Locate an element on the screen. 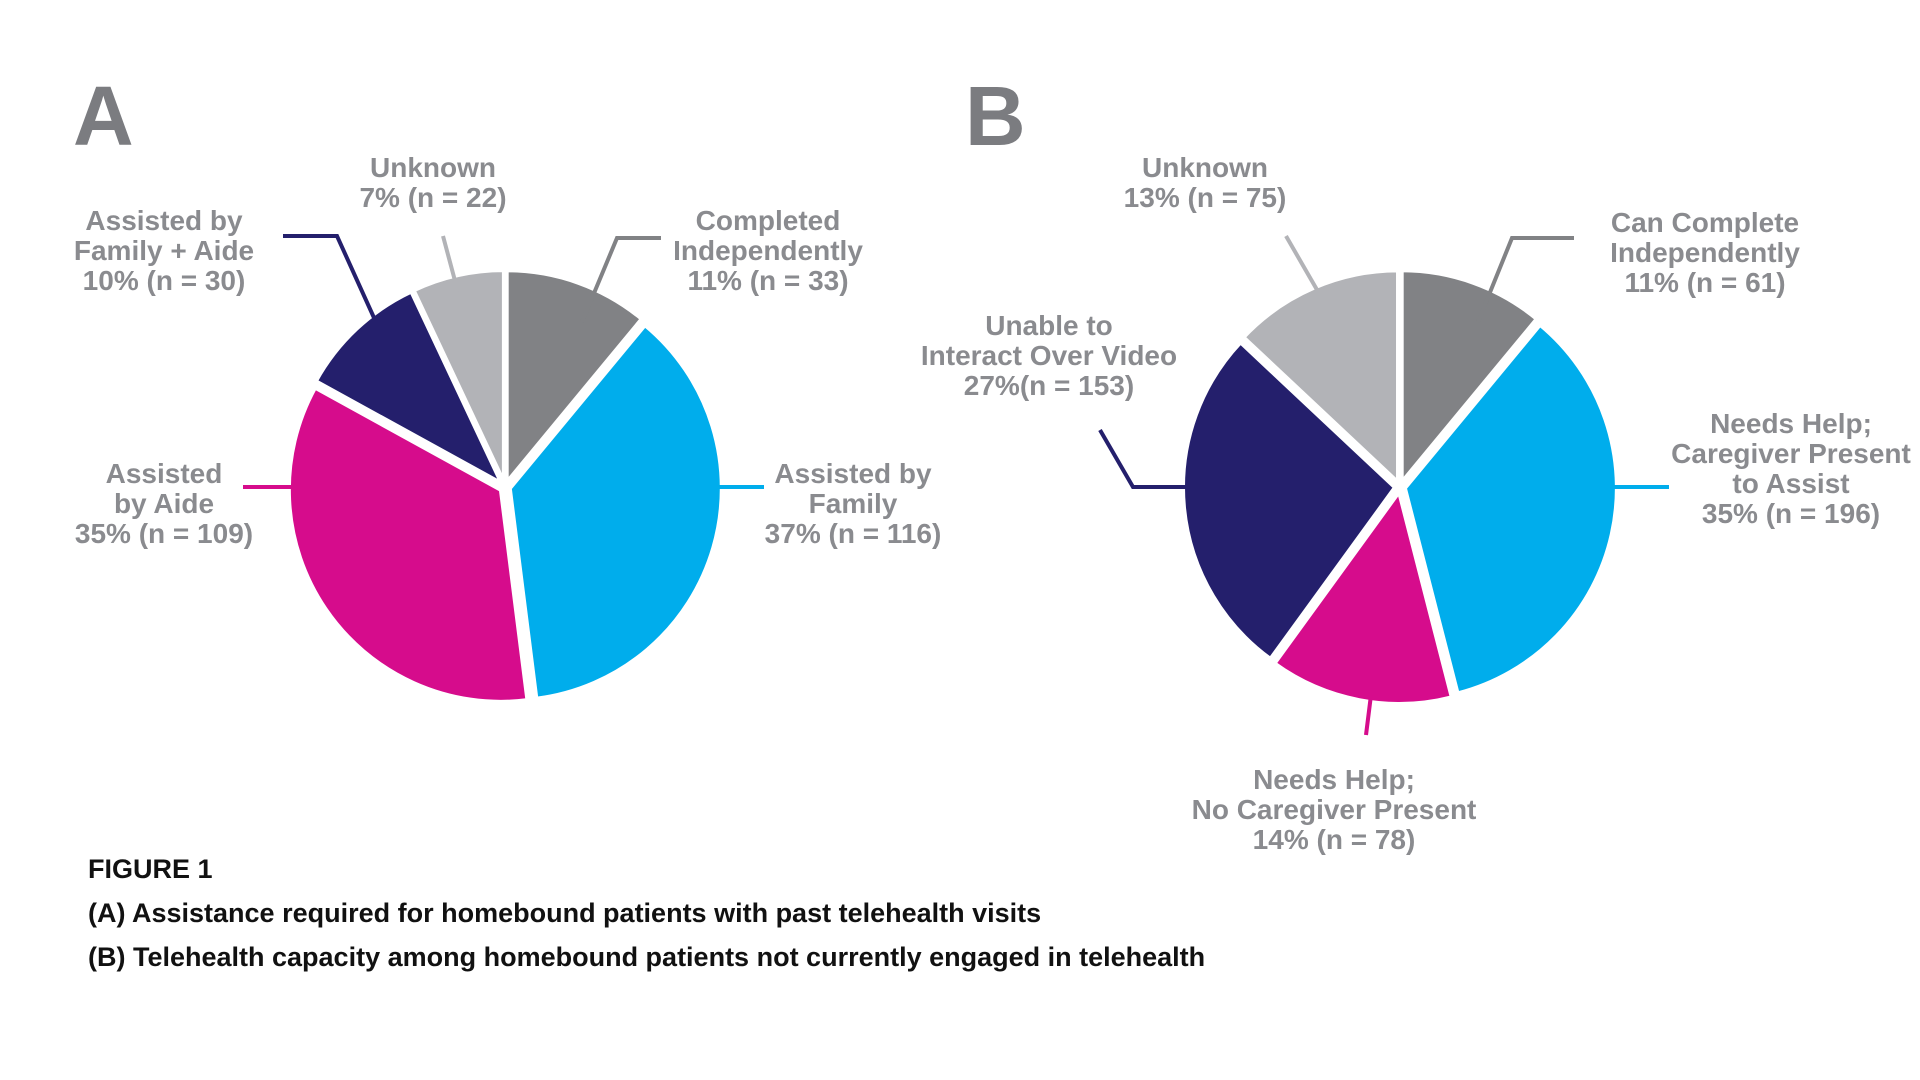 This screenshot has height=1080, width=1920. slice-label-b-3: Unable to Interact Over Video 27%(n = 153) is located at coordinates (1049, 355).